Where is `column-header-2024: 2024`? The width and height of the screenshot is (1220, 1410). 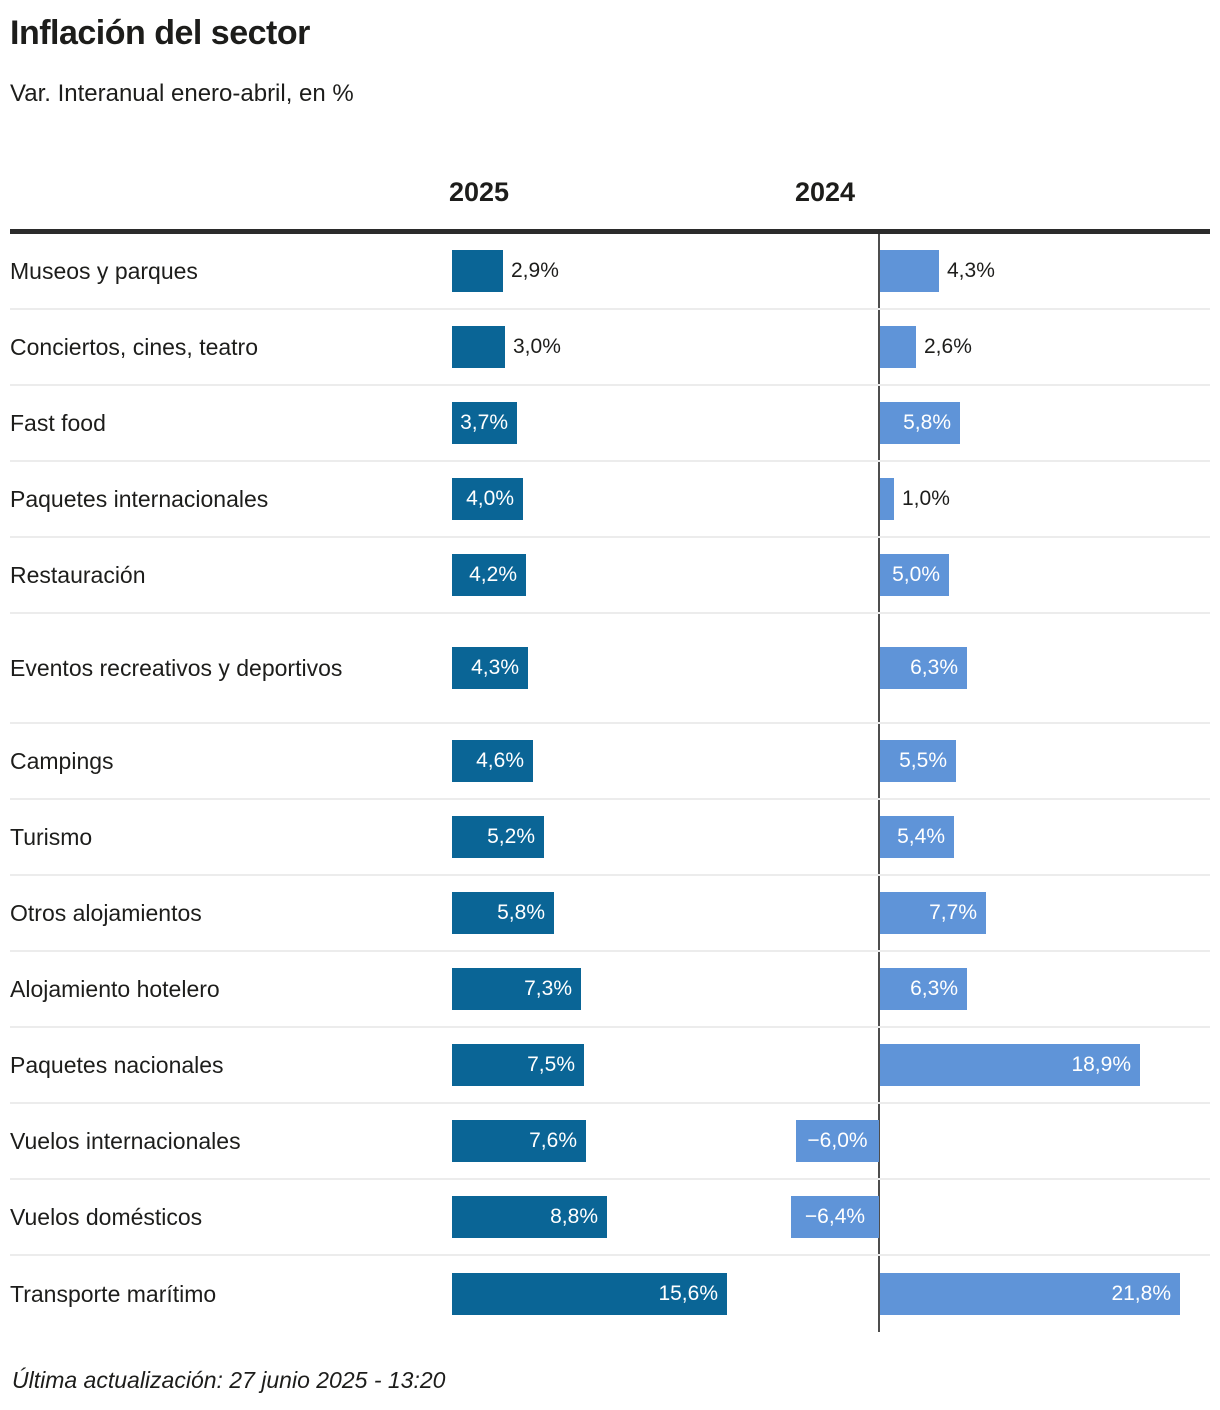 column-header-2024: 2024 is located at coordinates (825, 192).